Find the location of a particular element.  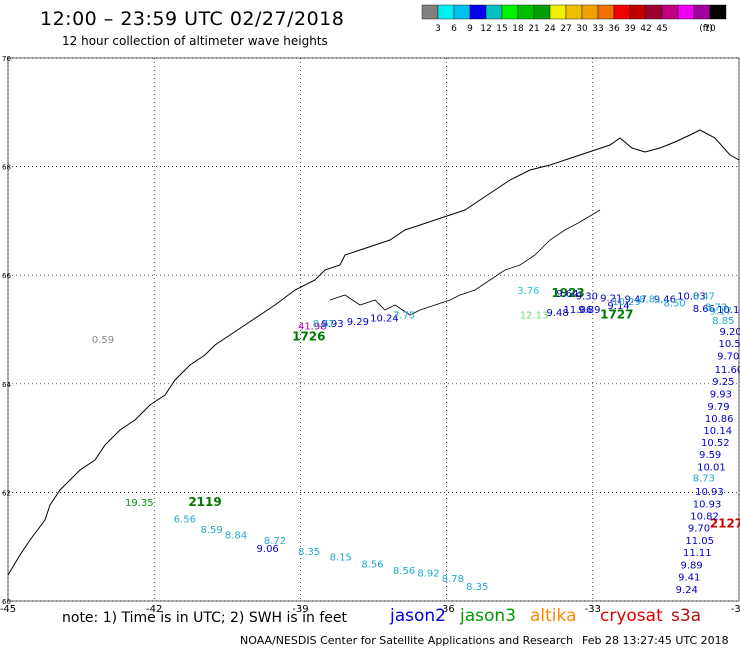

wave-height-value: 8.15 is located at coordinates (341, 557).